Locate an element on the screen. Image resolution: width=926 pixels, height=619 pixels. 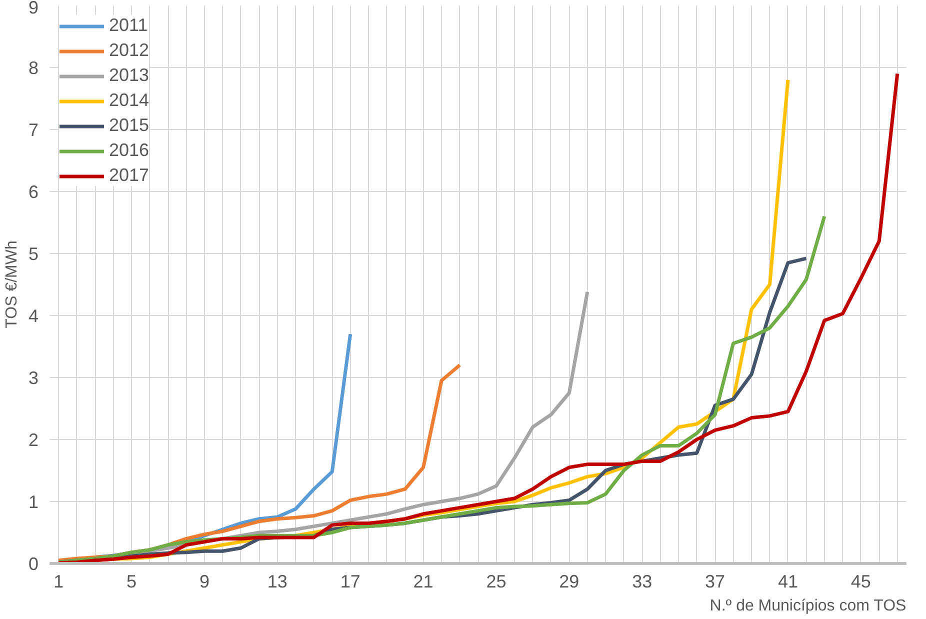
y-axis-title: TOS €/MWh is located at coordinates (11, 284).